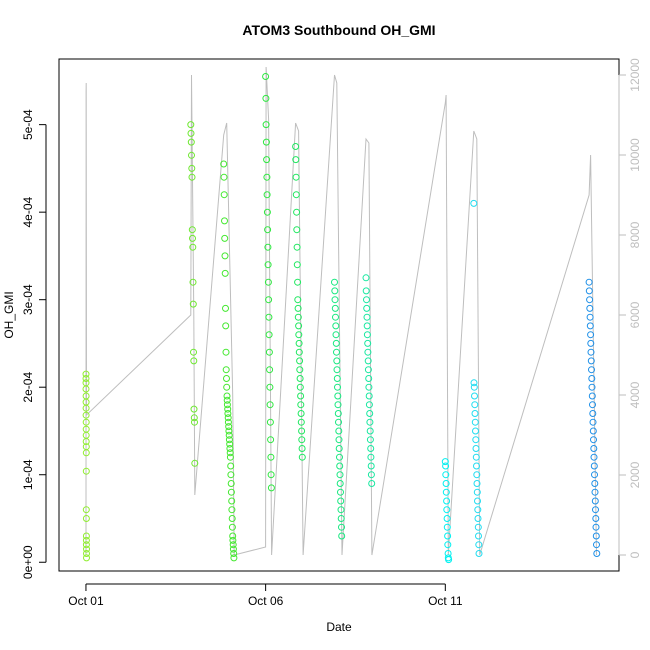  What do you see at coordinates (28, 387) in the screenshot?
I see `y-tick-label: 2e-04` at bounding box center [28, 387].